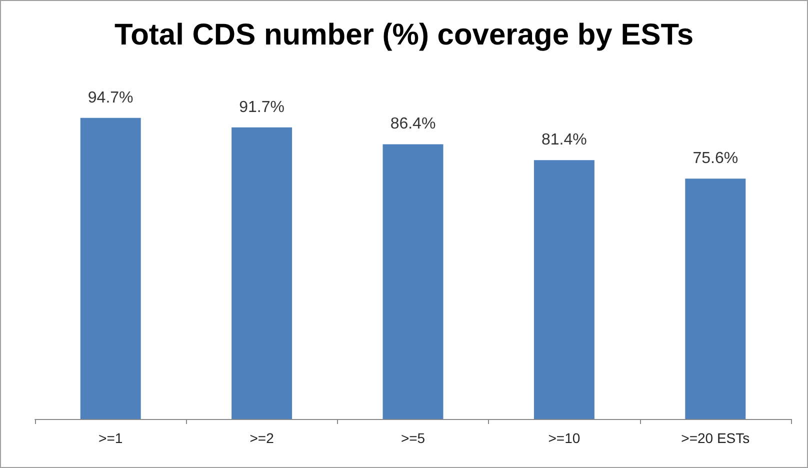  I want to click on x-tick-label: >=2, so click(262, 438).